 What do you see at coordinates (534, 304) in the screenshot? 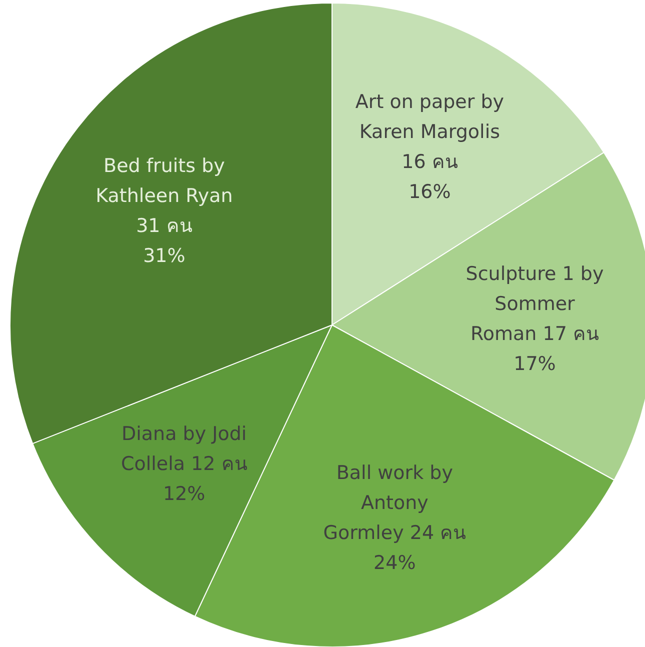
I see `slice-label: Sculpture 1 by Sommer Roman 17 คน` at bounding box center [534, 304].